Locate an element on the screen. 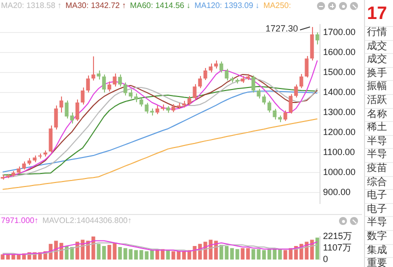  text: MA60: 1414.56 ↓ is located at coordinates (160, 6).